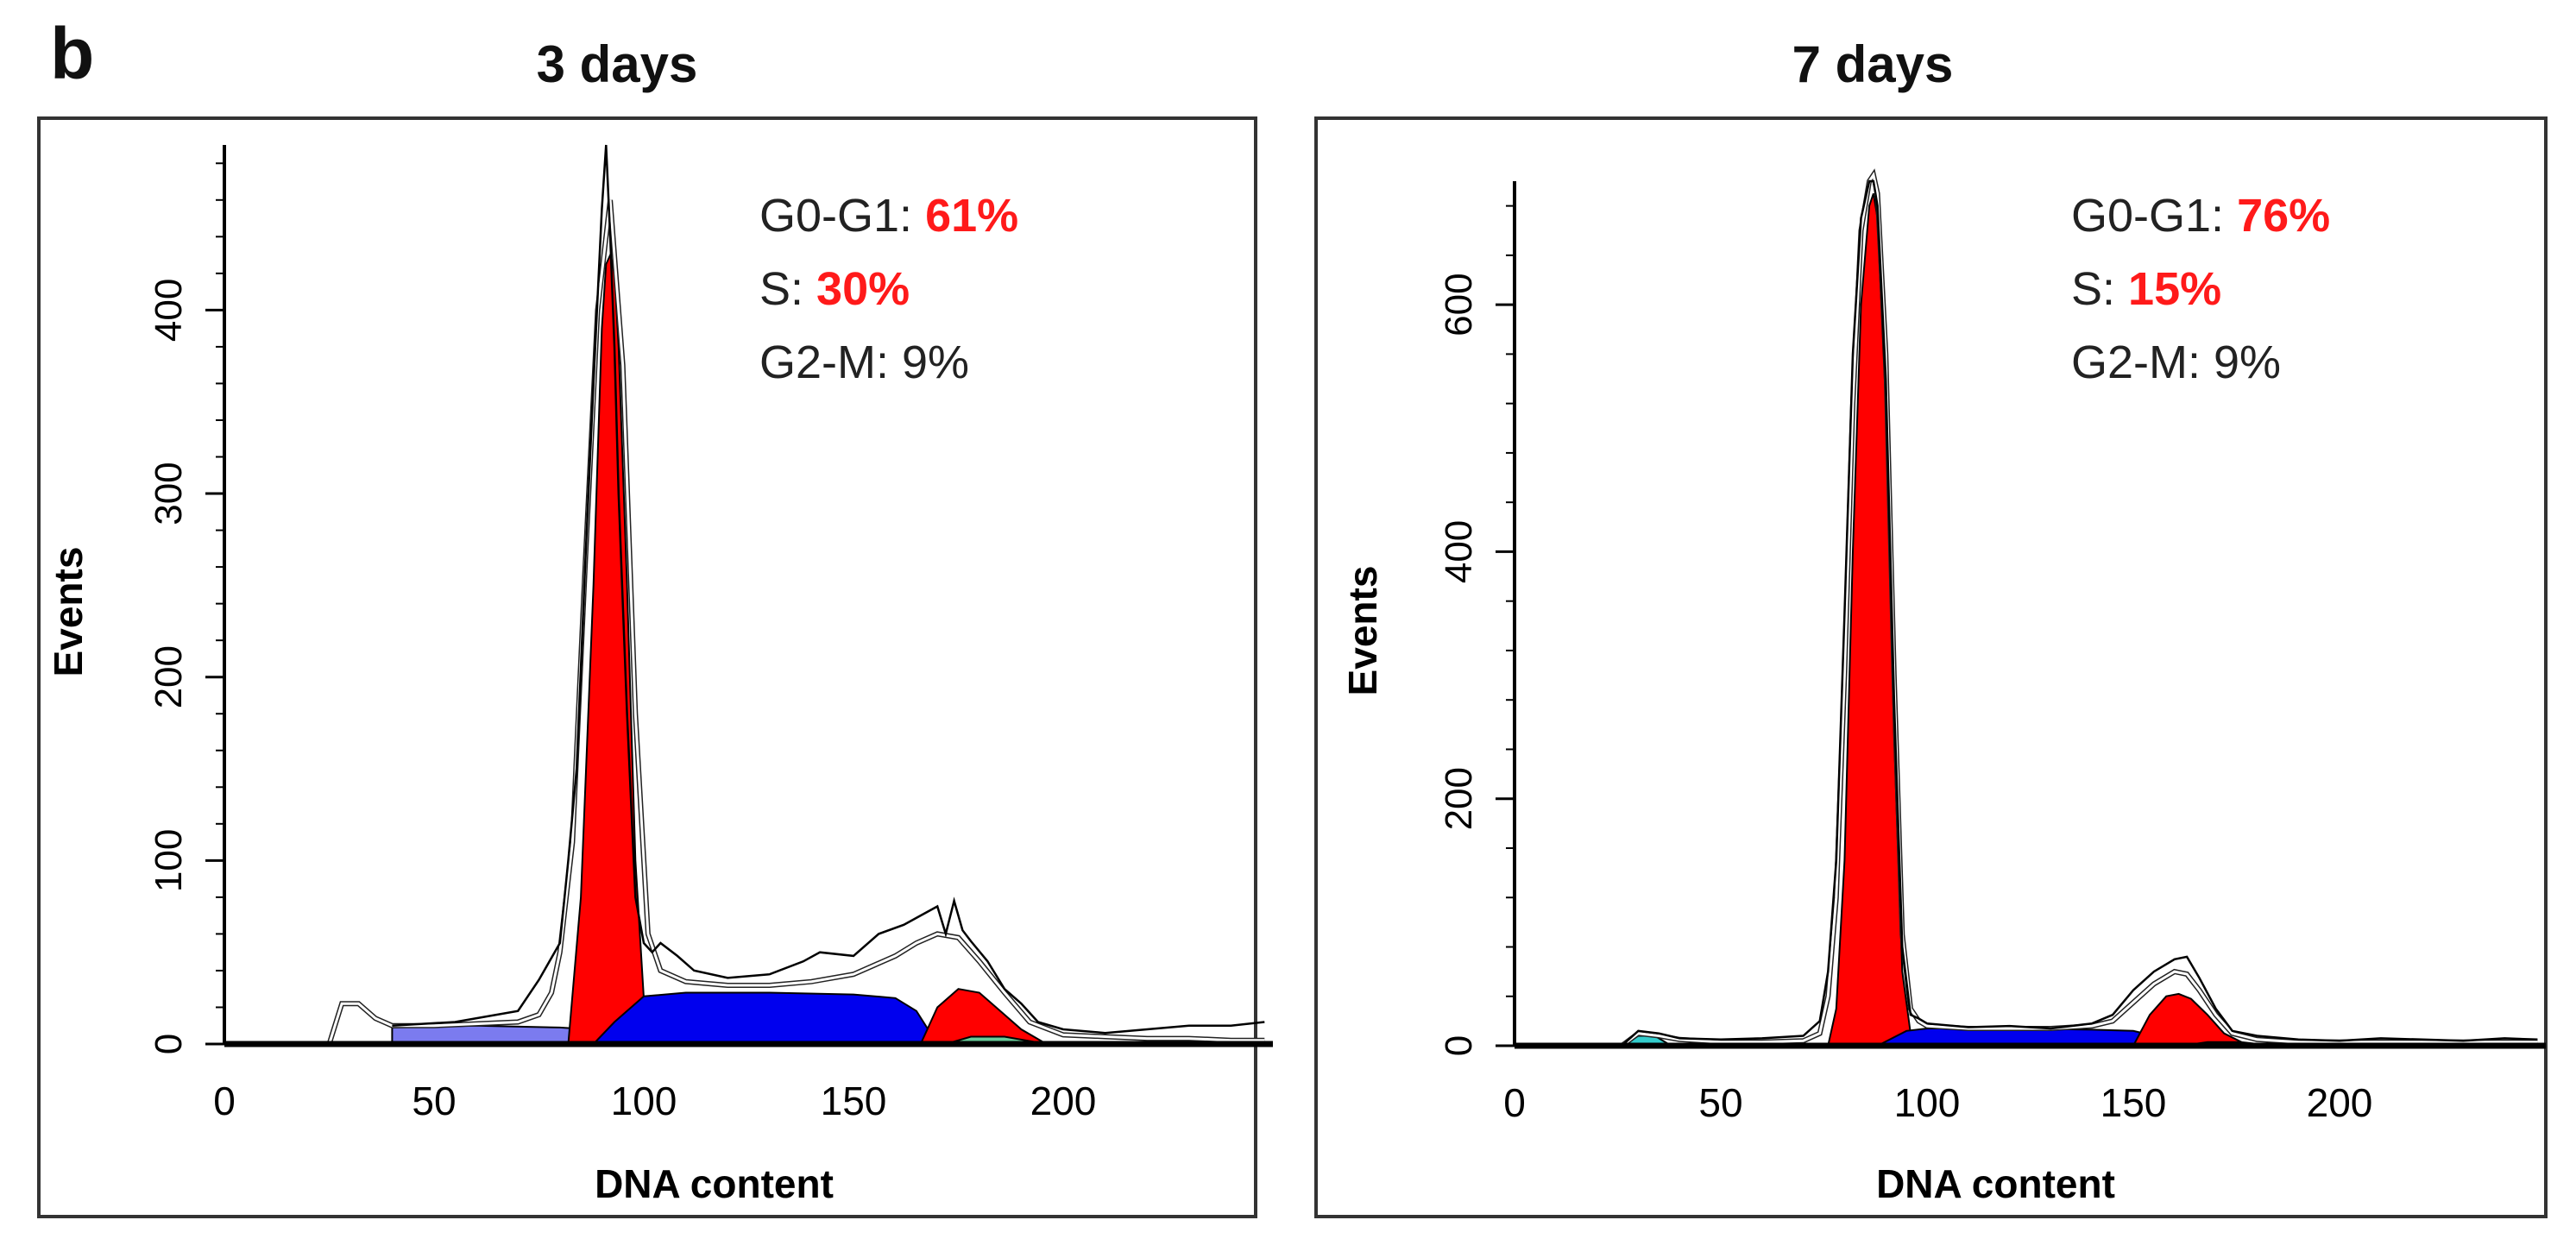 This screenshot has height=1239, width=2576. I want to click on panel2-y-tick-label: 200, so click(1459, 799).